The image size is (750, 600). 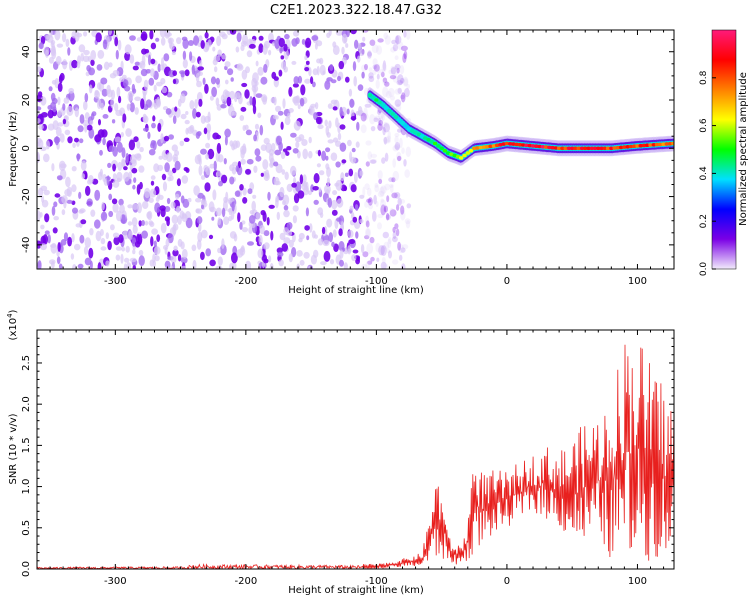 What do you see at coordinates (707, 173) in the screenshot?
I see `colorbar-ticks: 0.0 0.2 0.4 0.6 0.8` at bounding box center [707, 173].